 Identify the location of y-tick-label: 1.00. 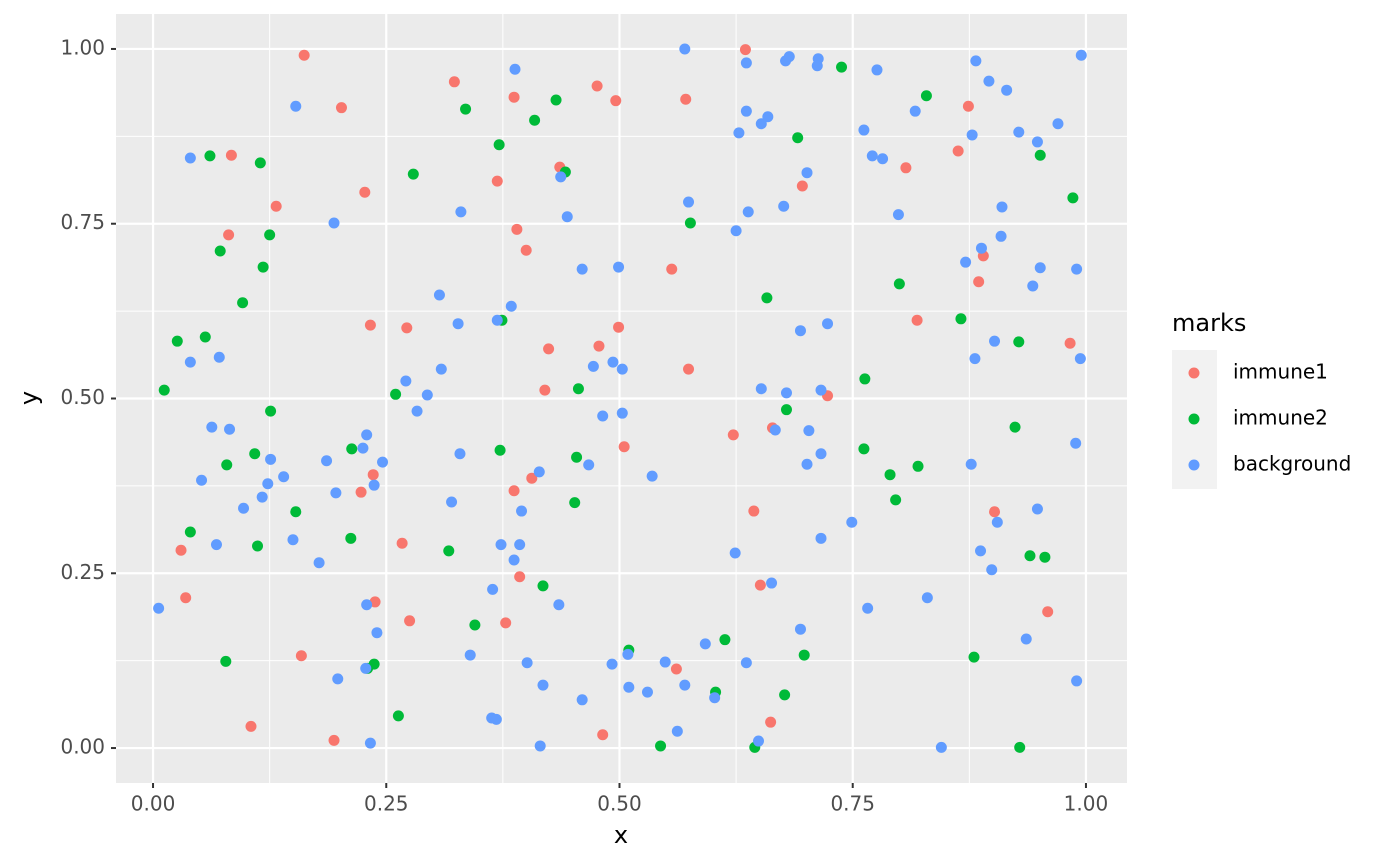
(82, 47).